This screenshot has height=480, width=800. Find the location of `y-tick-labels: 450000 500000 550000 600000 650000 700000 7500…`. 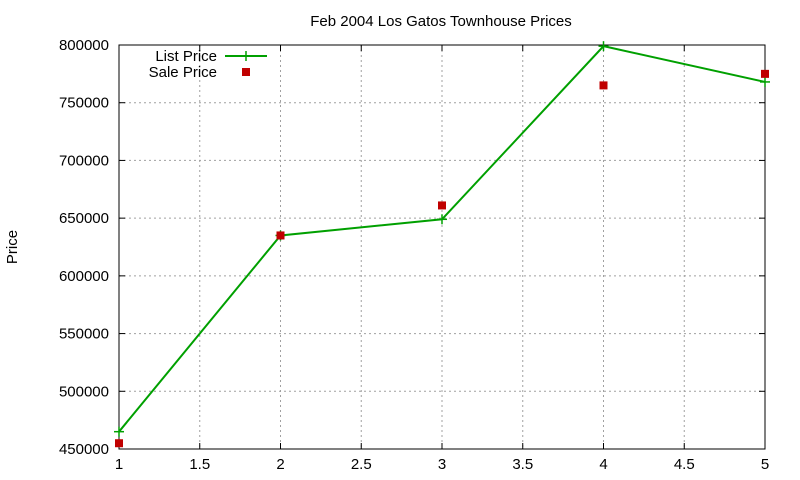

y-tick-labels: 450000 500000 550000 600000 650000 700000 7500… is located at coordinates (84, 247).